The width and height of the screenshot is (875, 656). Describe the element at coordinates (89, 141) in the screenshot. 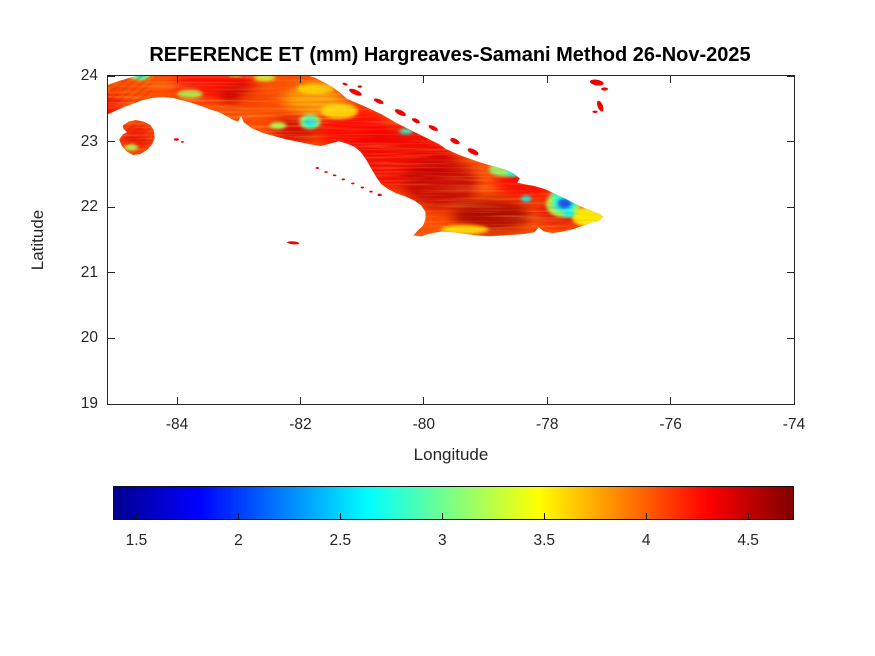

I see `y-tick-label: 23` at that location.